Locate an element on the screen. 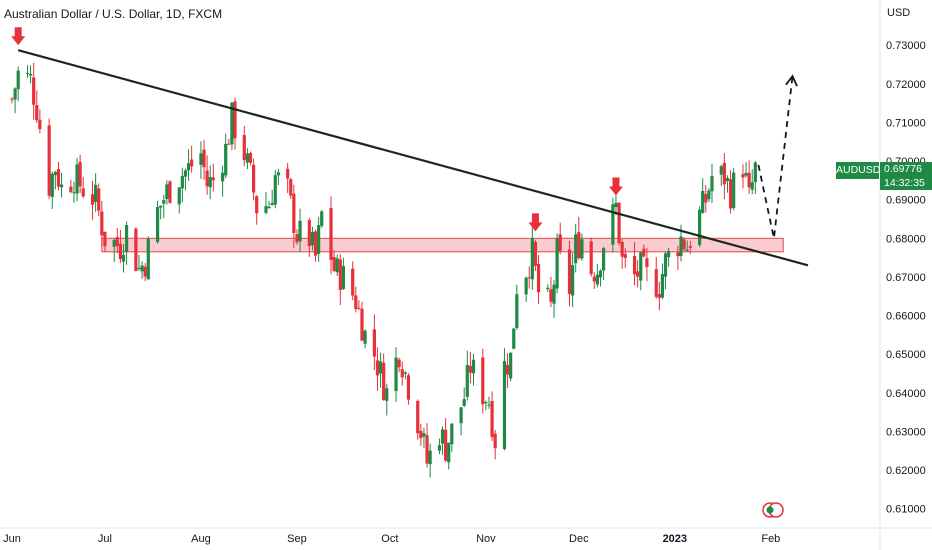  price-tick-label: 0.69000 is located at coordinates (906, 201).